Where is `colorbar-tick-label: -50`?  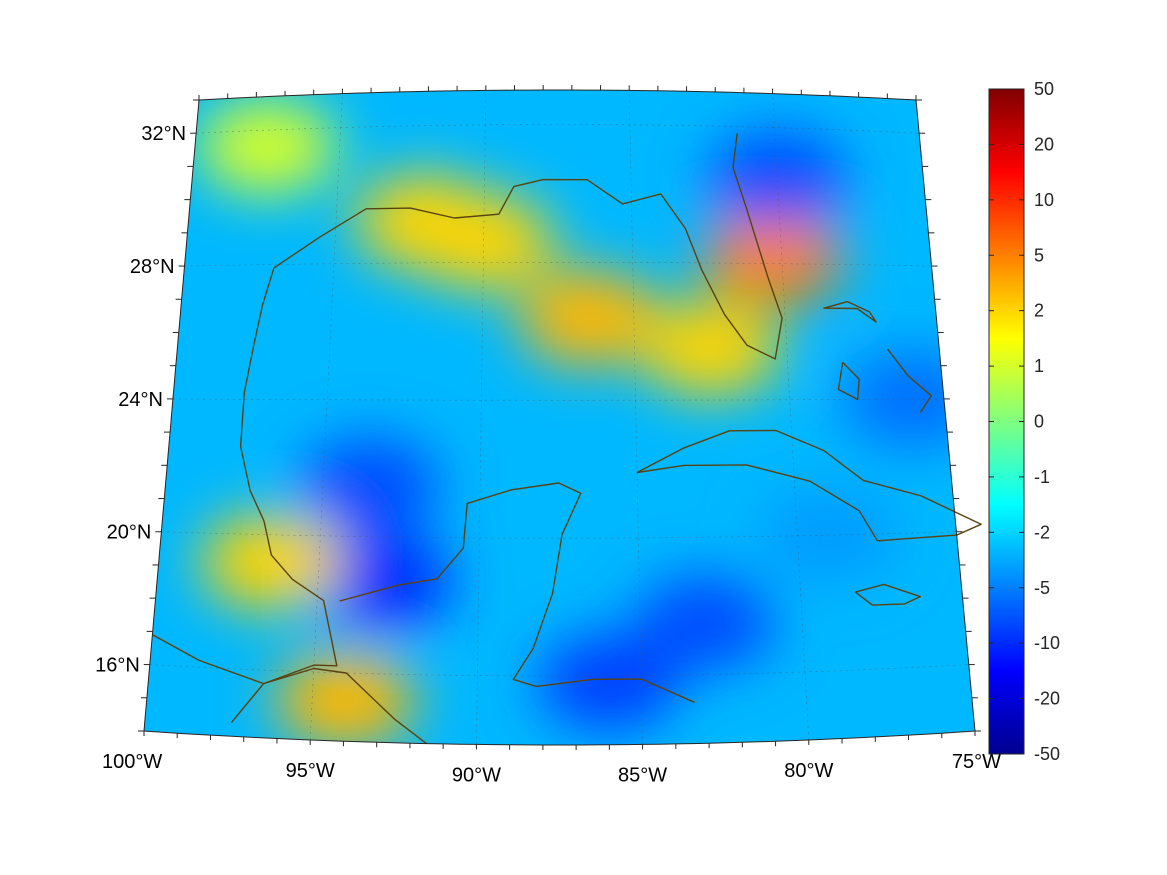 colorbar-tick-label: -50 is located at coordinates (1047, 754).